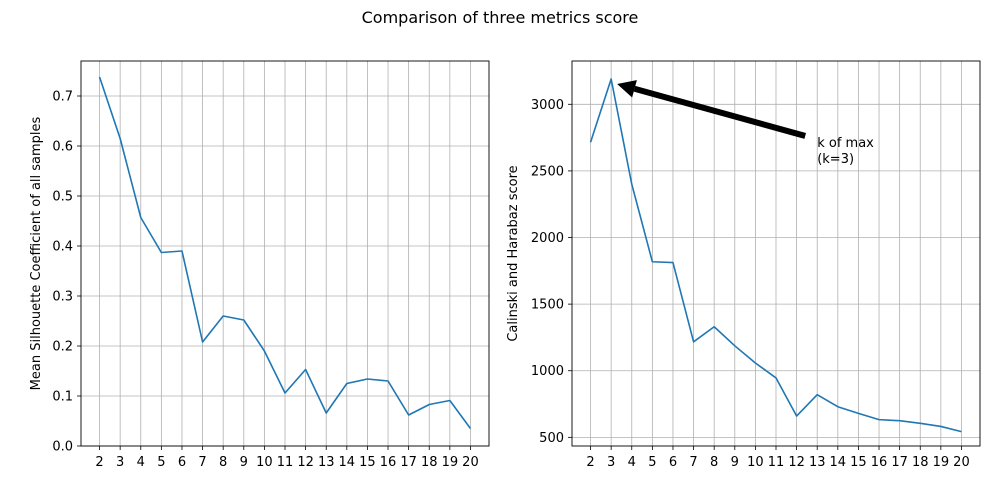 The height and width of the screenshot is (500, 1000). I want to click on y-tick-label: 500, so click(551, 438).